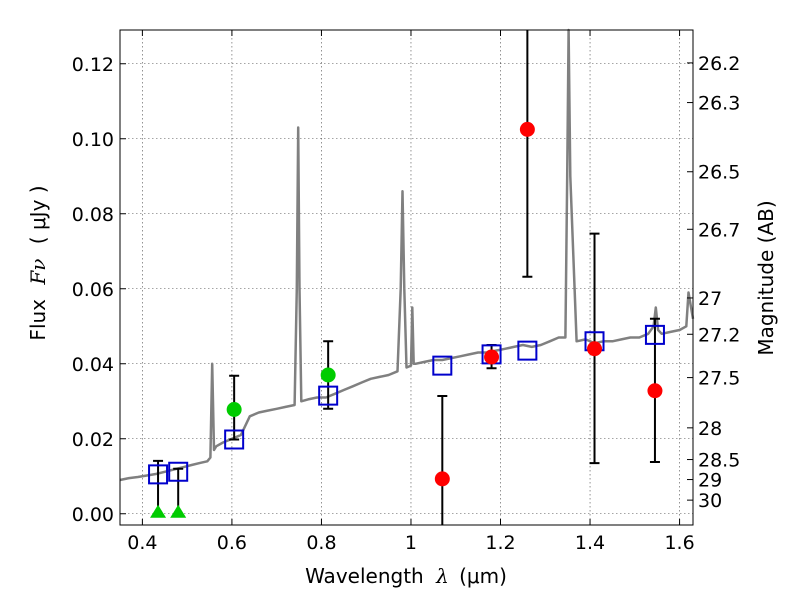 The width and height of the screenshot is (800, 600). What do you see at coordinates (93, 365) in the screenshot?
I see `y-tick-label: 0.04` at bounding box center [93, 365].